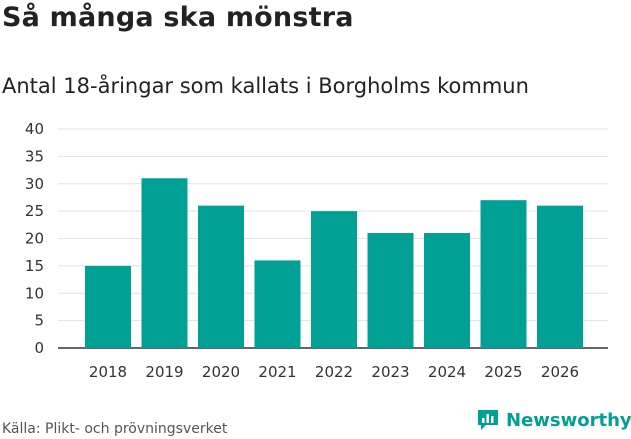 The image size is (631, 439). Describe the element at coordinates (164, 263) in the screenshot. I see `bar-2019` at that location.